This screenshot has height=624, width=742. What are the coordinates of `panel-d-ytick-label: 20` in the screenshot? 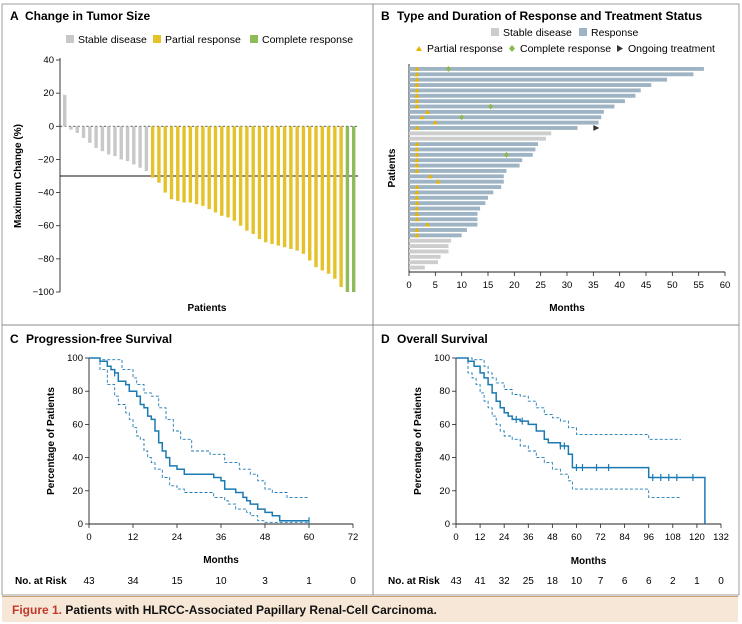 It's located at (444, 491).